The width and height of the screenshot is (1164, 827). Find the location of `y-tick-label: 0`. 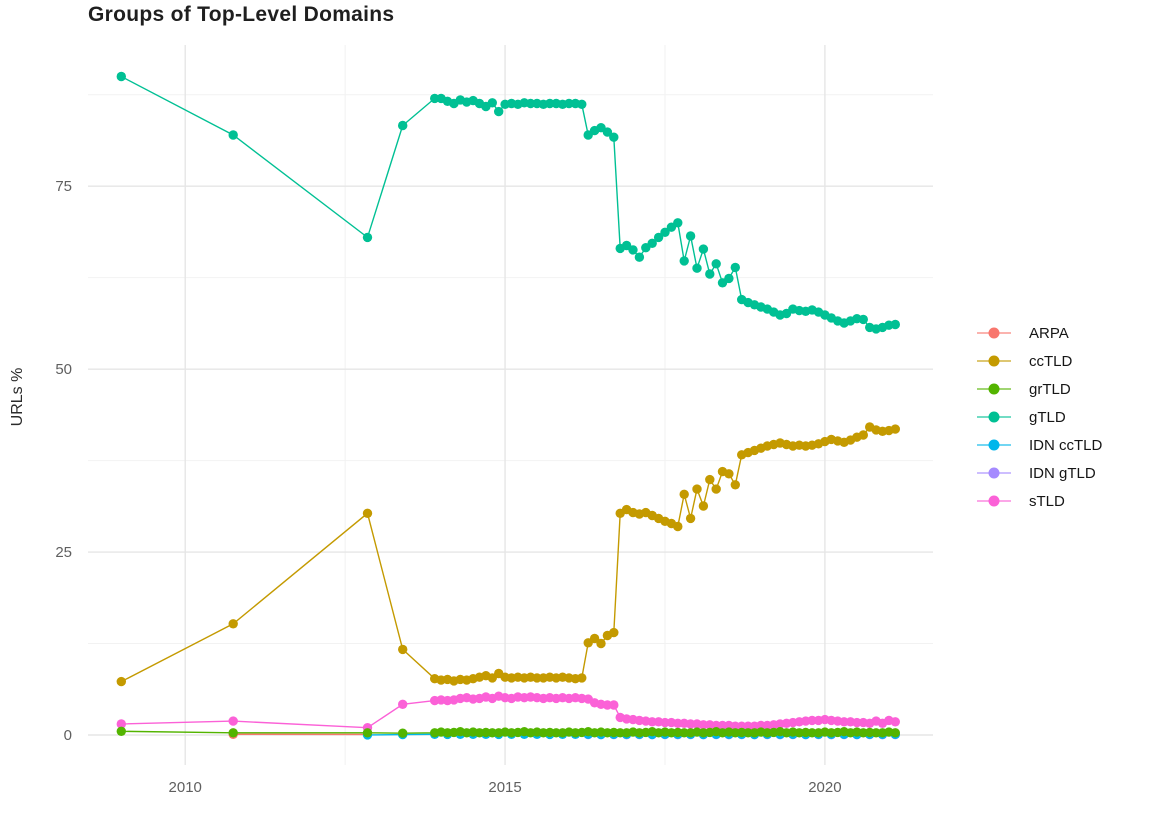

y-tick-label: 0 is located at coordinates (68, 735).